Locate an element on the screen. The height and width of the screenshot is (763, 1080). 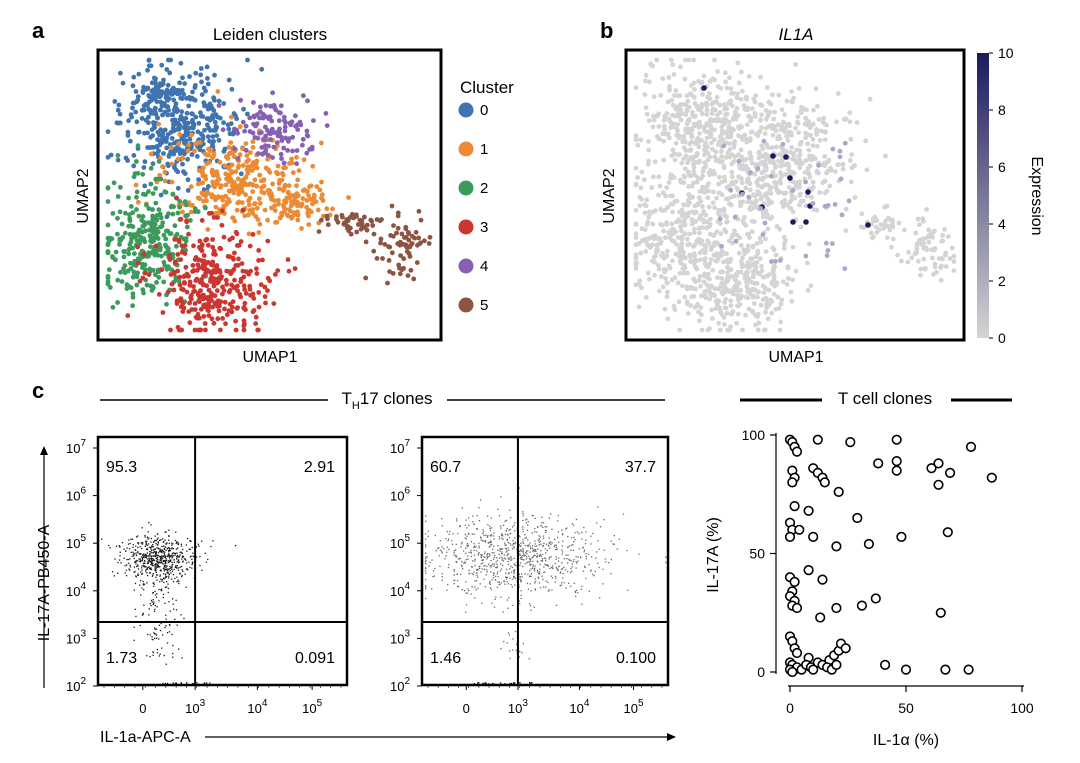
flow-quadrant-q-lower-right: 0.091 is located at coordinates (315, 658).